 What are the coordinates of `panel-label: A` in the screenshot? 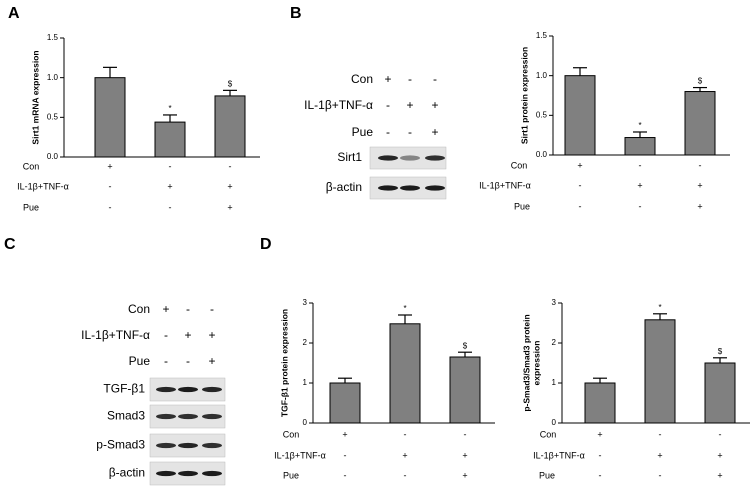 It's located at (14, 13).